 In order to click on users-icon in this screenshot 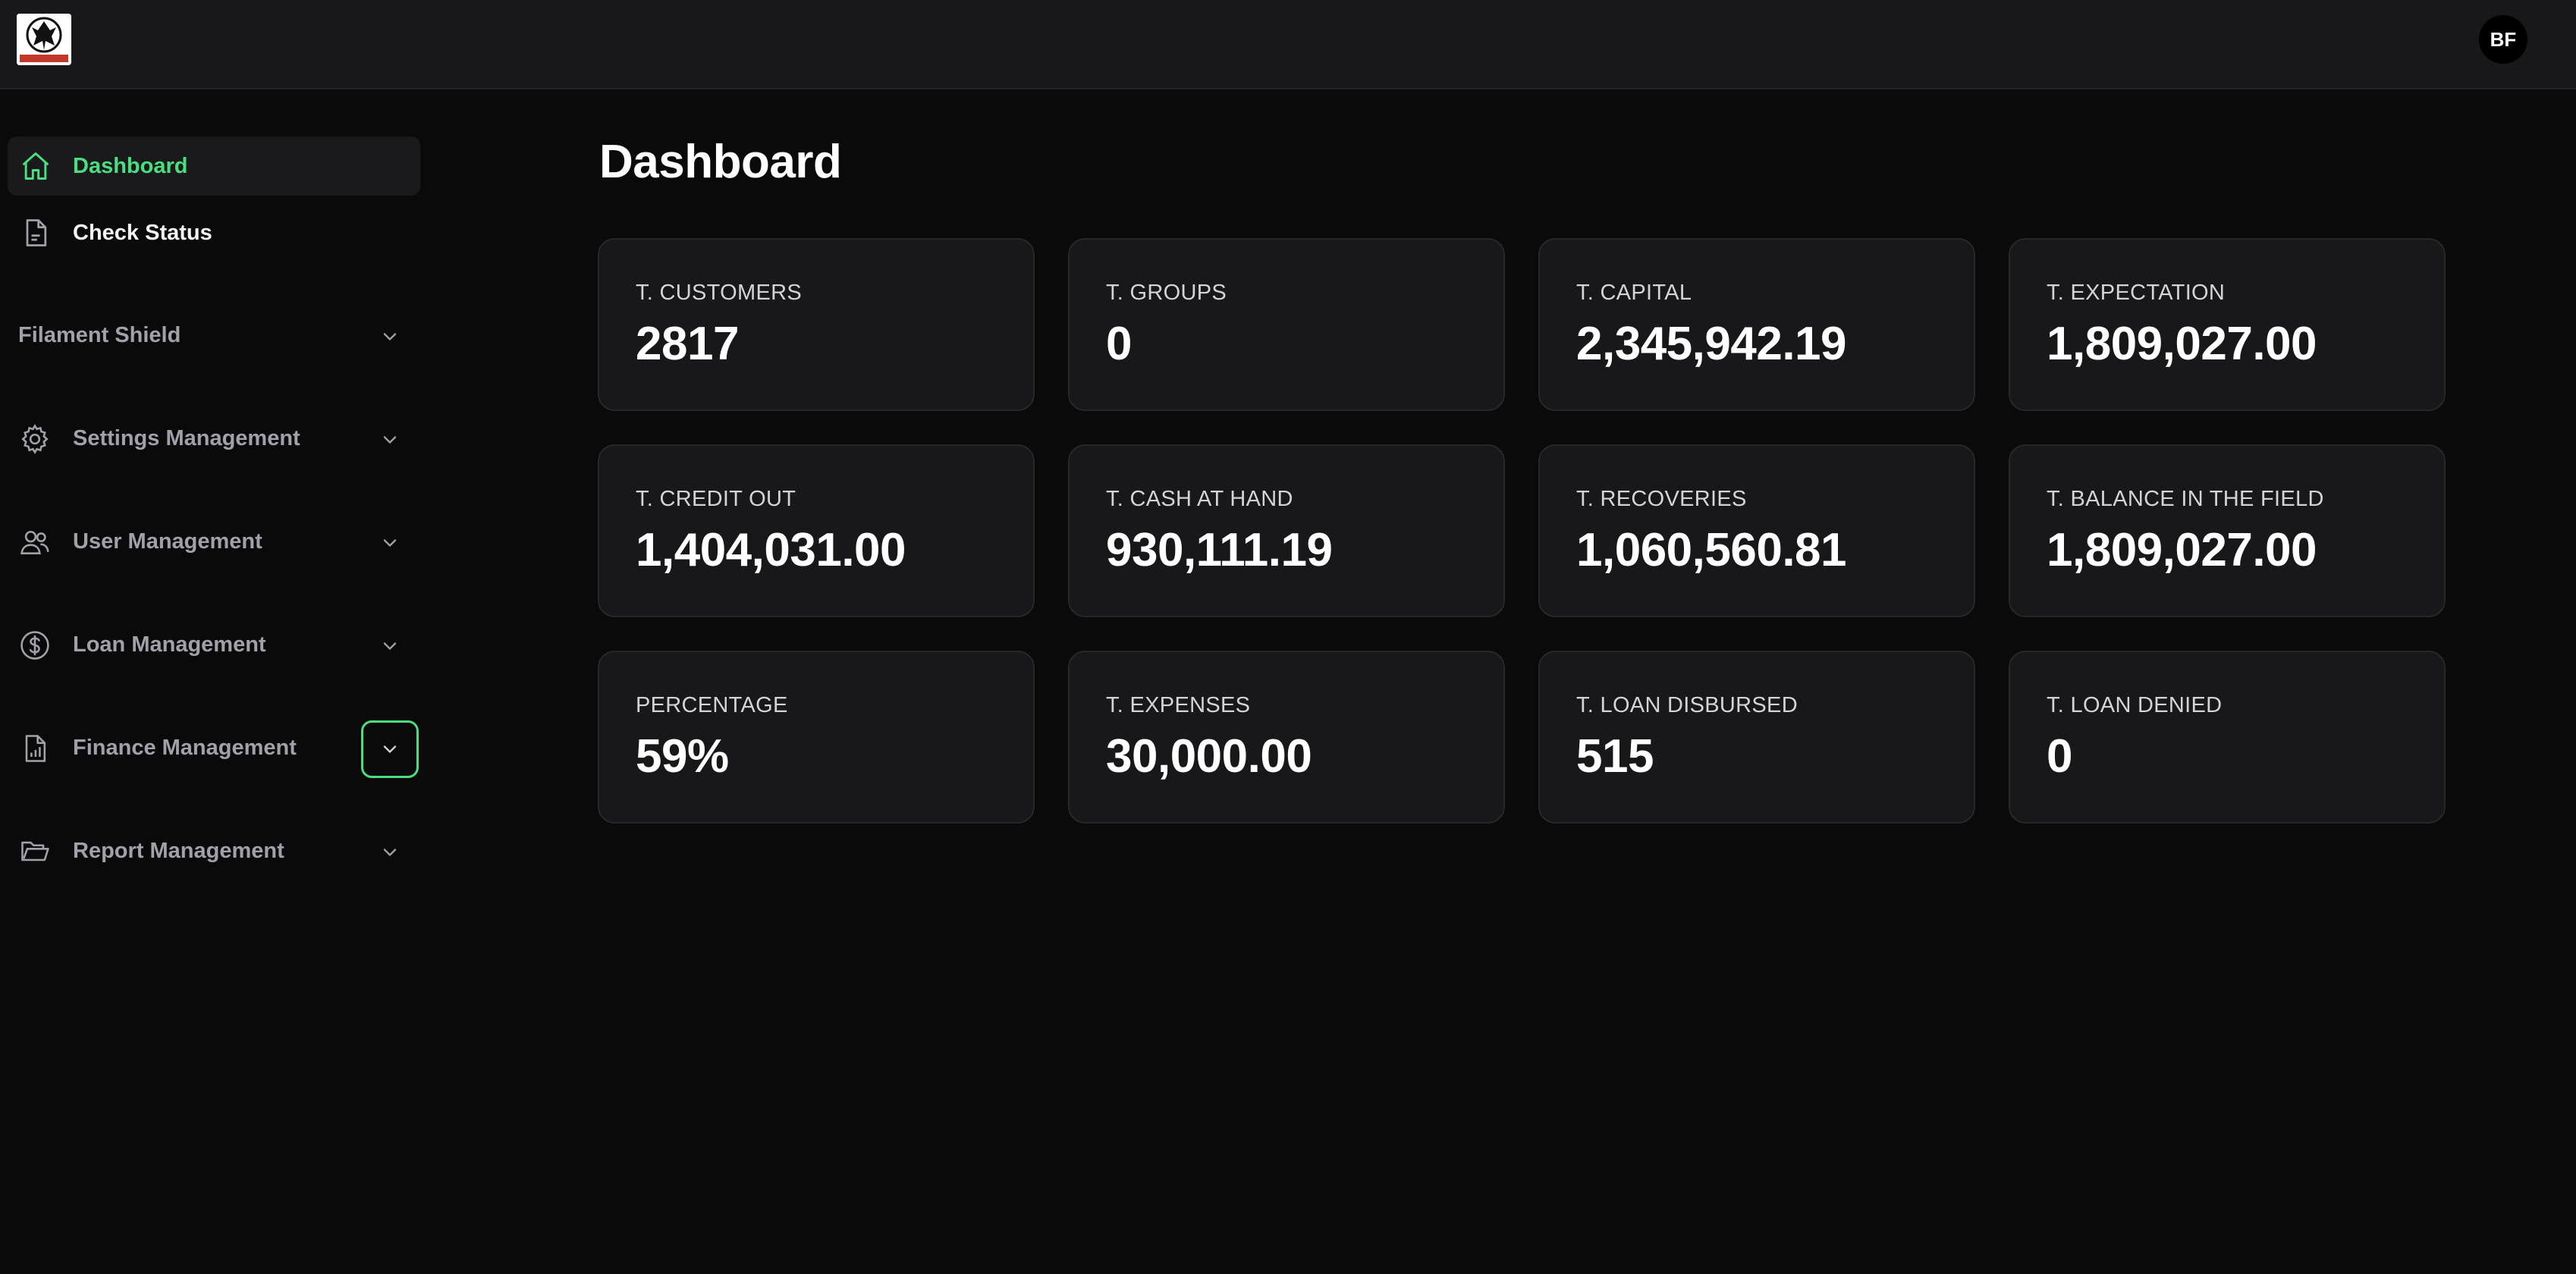, I will do `click(35, 543)`.